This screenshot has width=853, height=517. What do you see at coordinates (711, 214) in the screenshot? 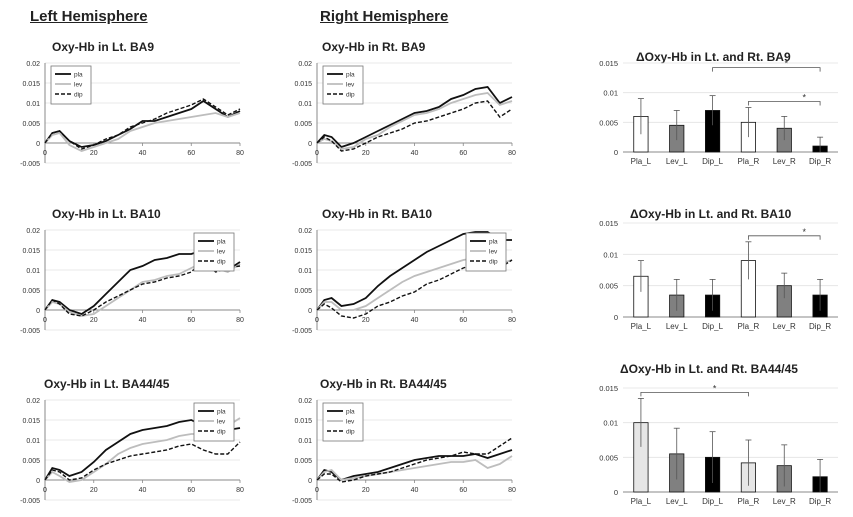
I see `chart-title-delta-ba10: ΔOxy-Hb in Lt. and Rt. BA10` at bounding box center [711, 214].